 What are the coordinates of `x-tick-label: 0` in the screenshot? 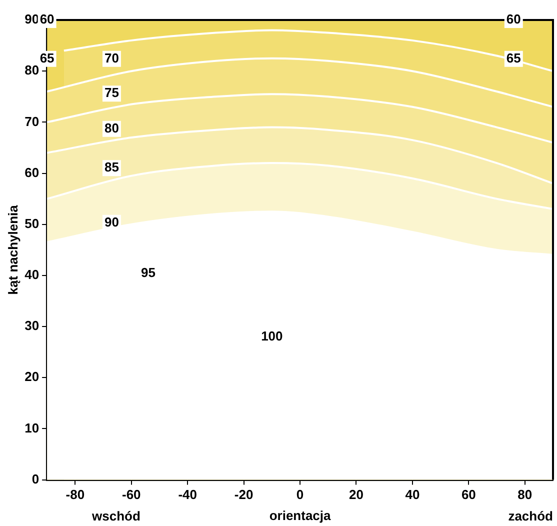 It's located at (300, 494).